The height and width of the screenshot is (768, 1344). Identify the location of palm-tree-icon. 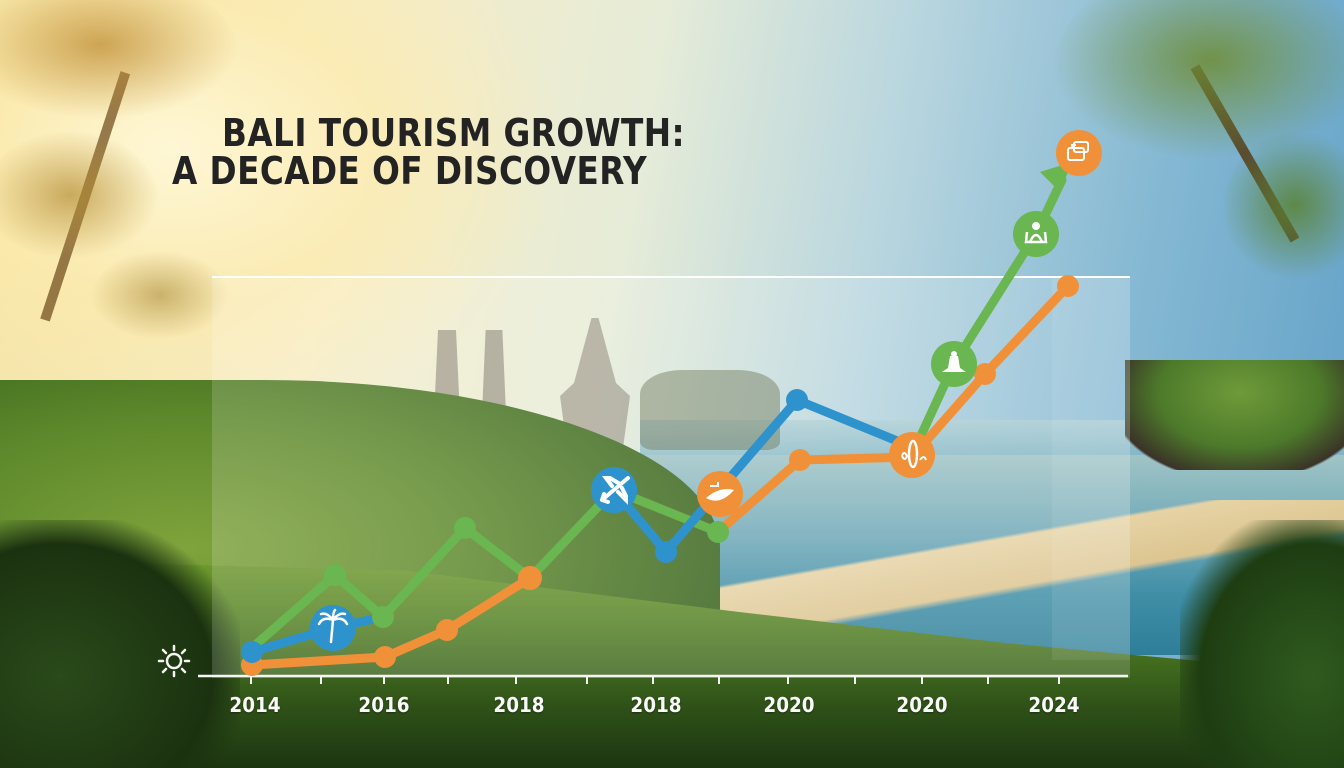
(333, 628).